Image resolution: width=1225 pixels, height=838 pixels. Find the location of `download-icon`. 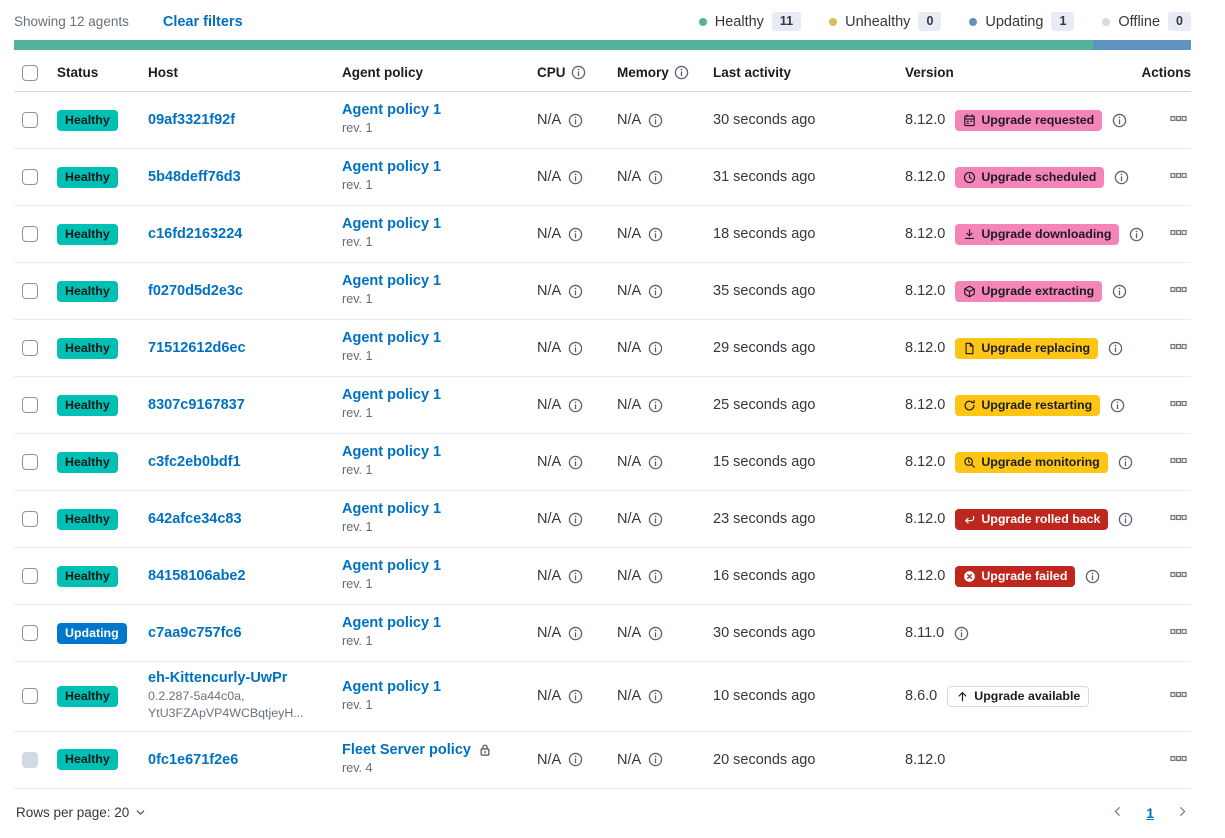

download-icon is located at coordinates (969, 234).